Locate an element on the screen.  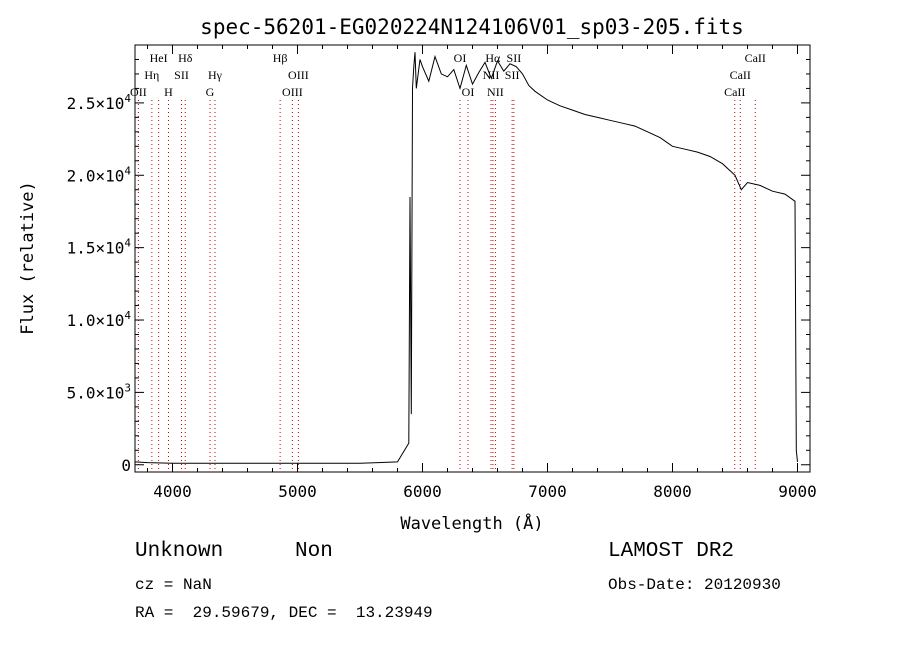
y-tick-label: 1.5×104 is located at coordinates (99, 247).